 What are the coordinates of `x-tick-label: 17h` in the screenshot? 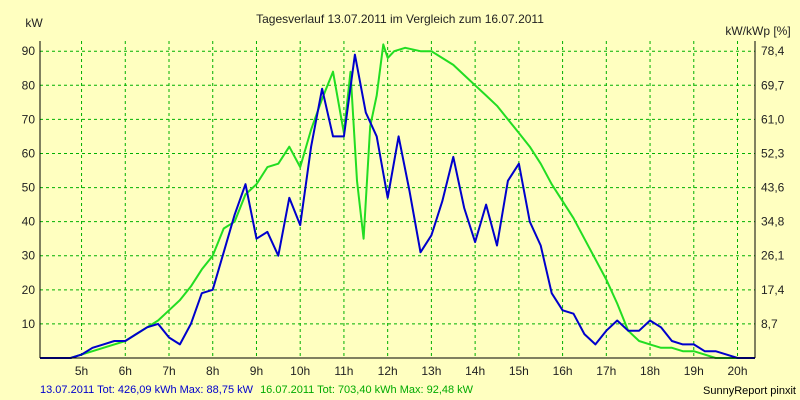 It's located at (606, 371).